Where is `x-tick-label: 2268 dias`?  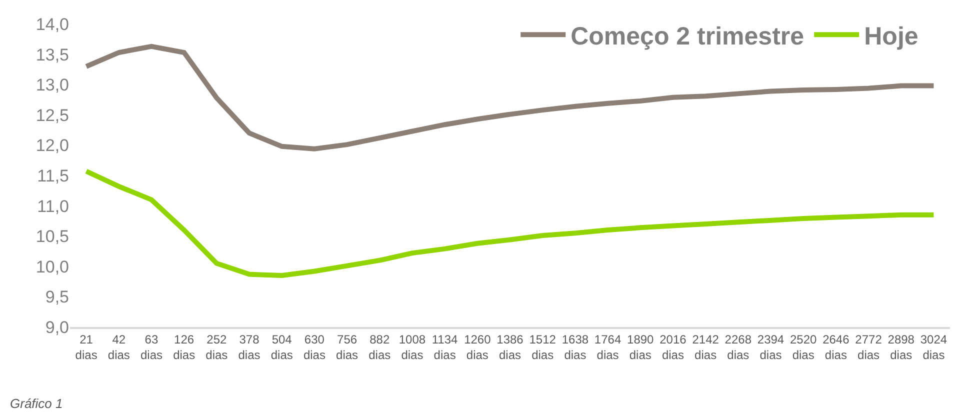
x-tick-label: 2268 dias is located at coordinates (738, 347).